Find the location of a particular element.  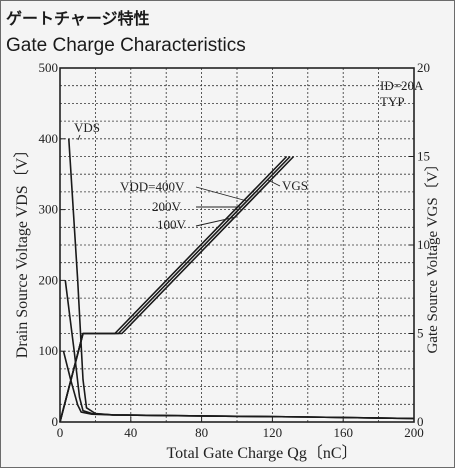

condition-id: ID=20A is located at coordinates (402, 85).